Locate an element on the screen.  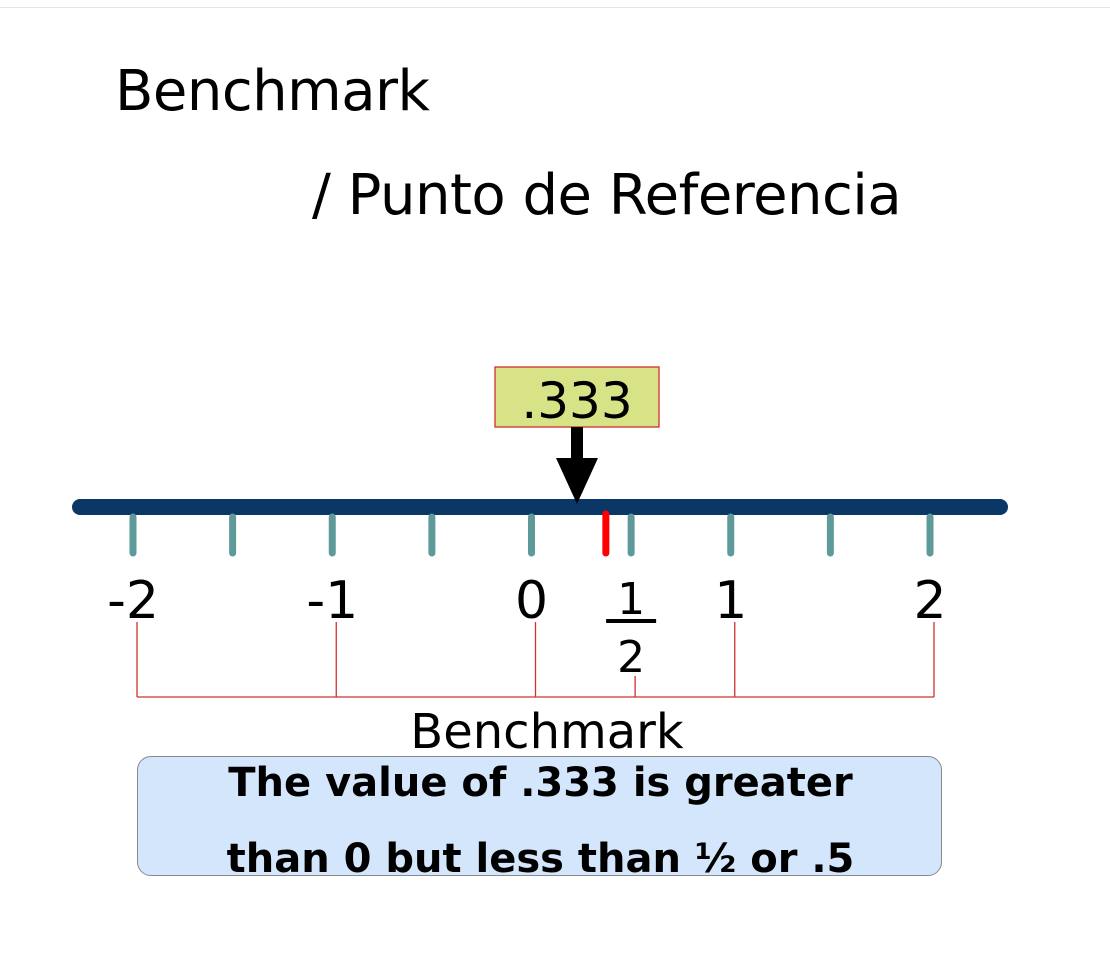
number-line-labels: -2 -1 0 1 2 is located at coordinates (526, 601).